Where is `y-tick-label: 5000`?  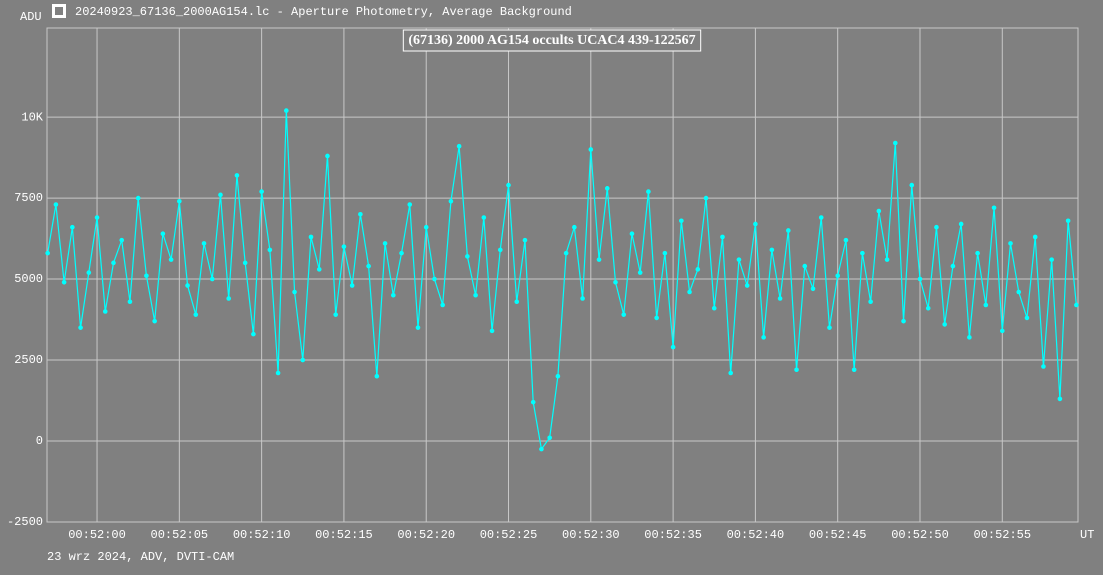 y-tick-label: 5000 is located at coordinates (28, 279).